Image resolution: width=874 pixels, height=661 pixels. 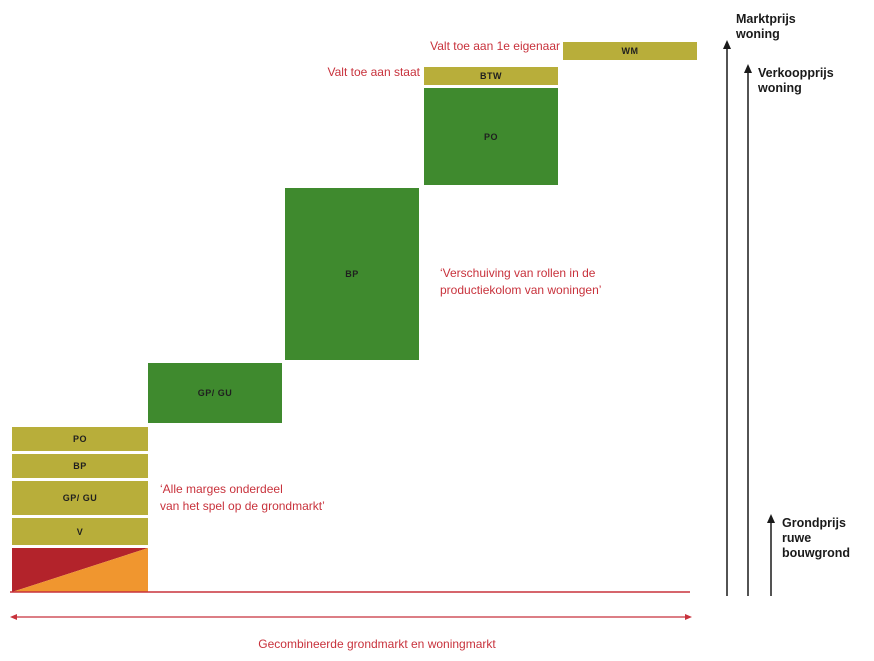 I want to click on step-bp-block: BP, so click(x=352, y=274).